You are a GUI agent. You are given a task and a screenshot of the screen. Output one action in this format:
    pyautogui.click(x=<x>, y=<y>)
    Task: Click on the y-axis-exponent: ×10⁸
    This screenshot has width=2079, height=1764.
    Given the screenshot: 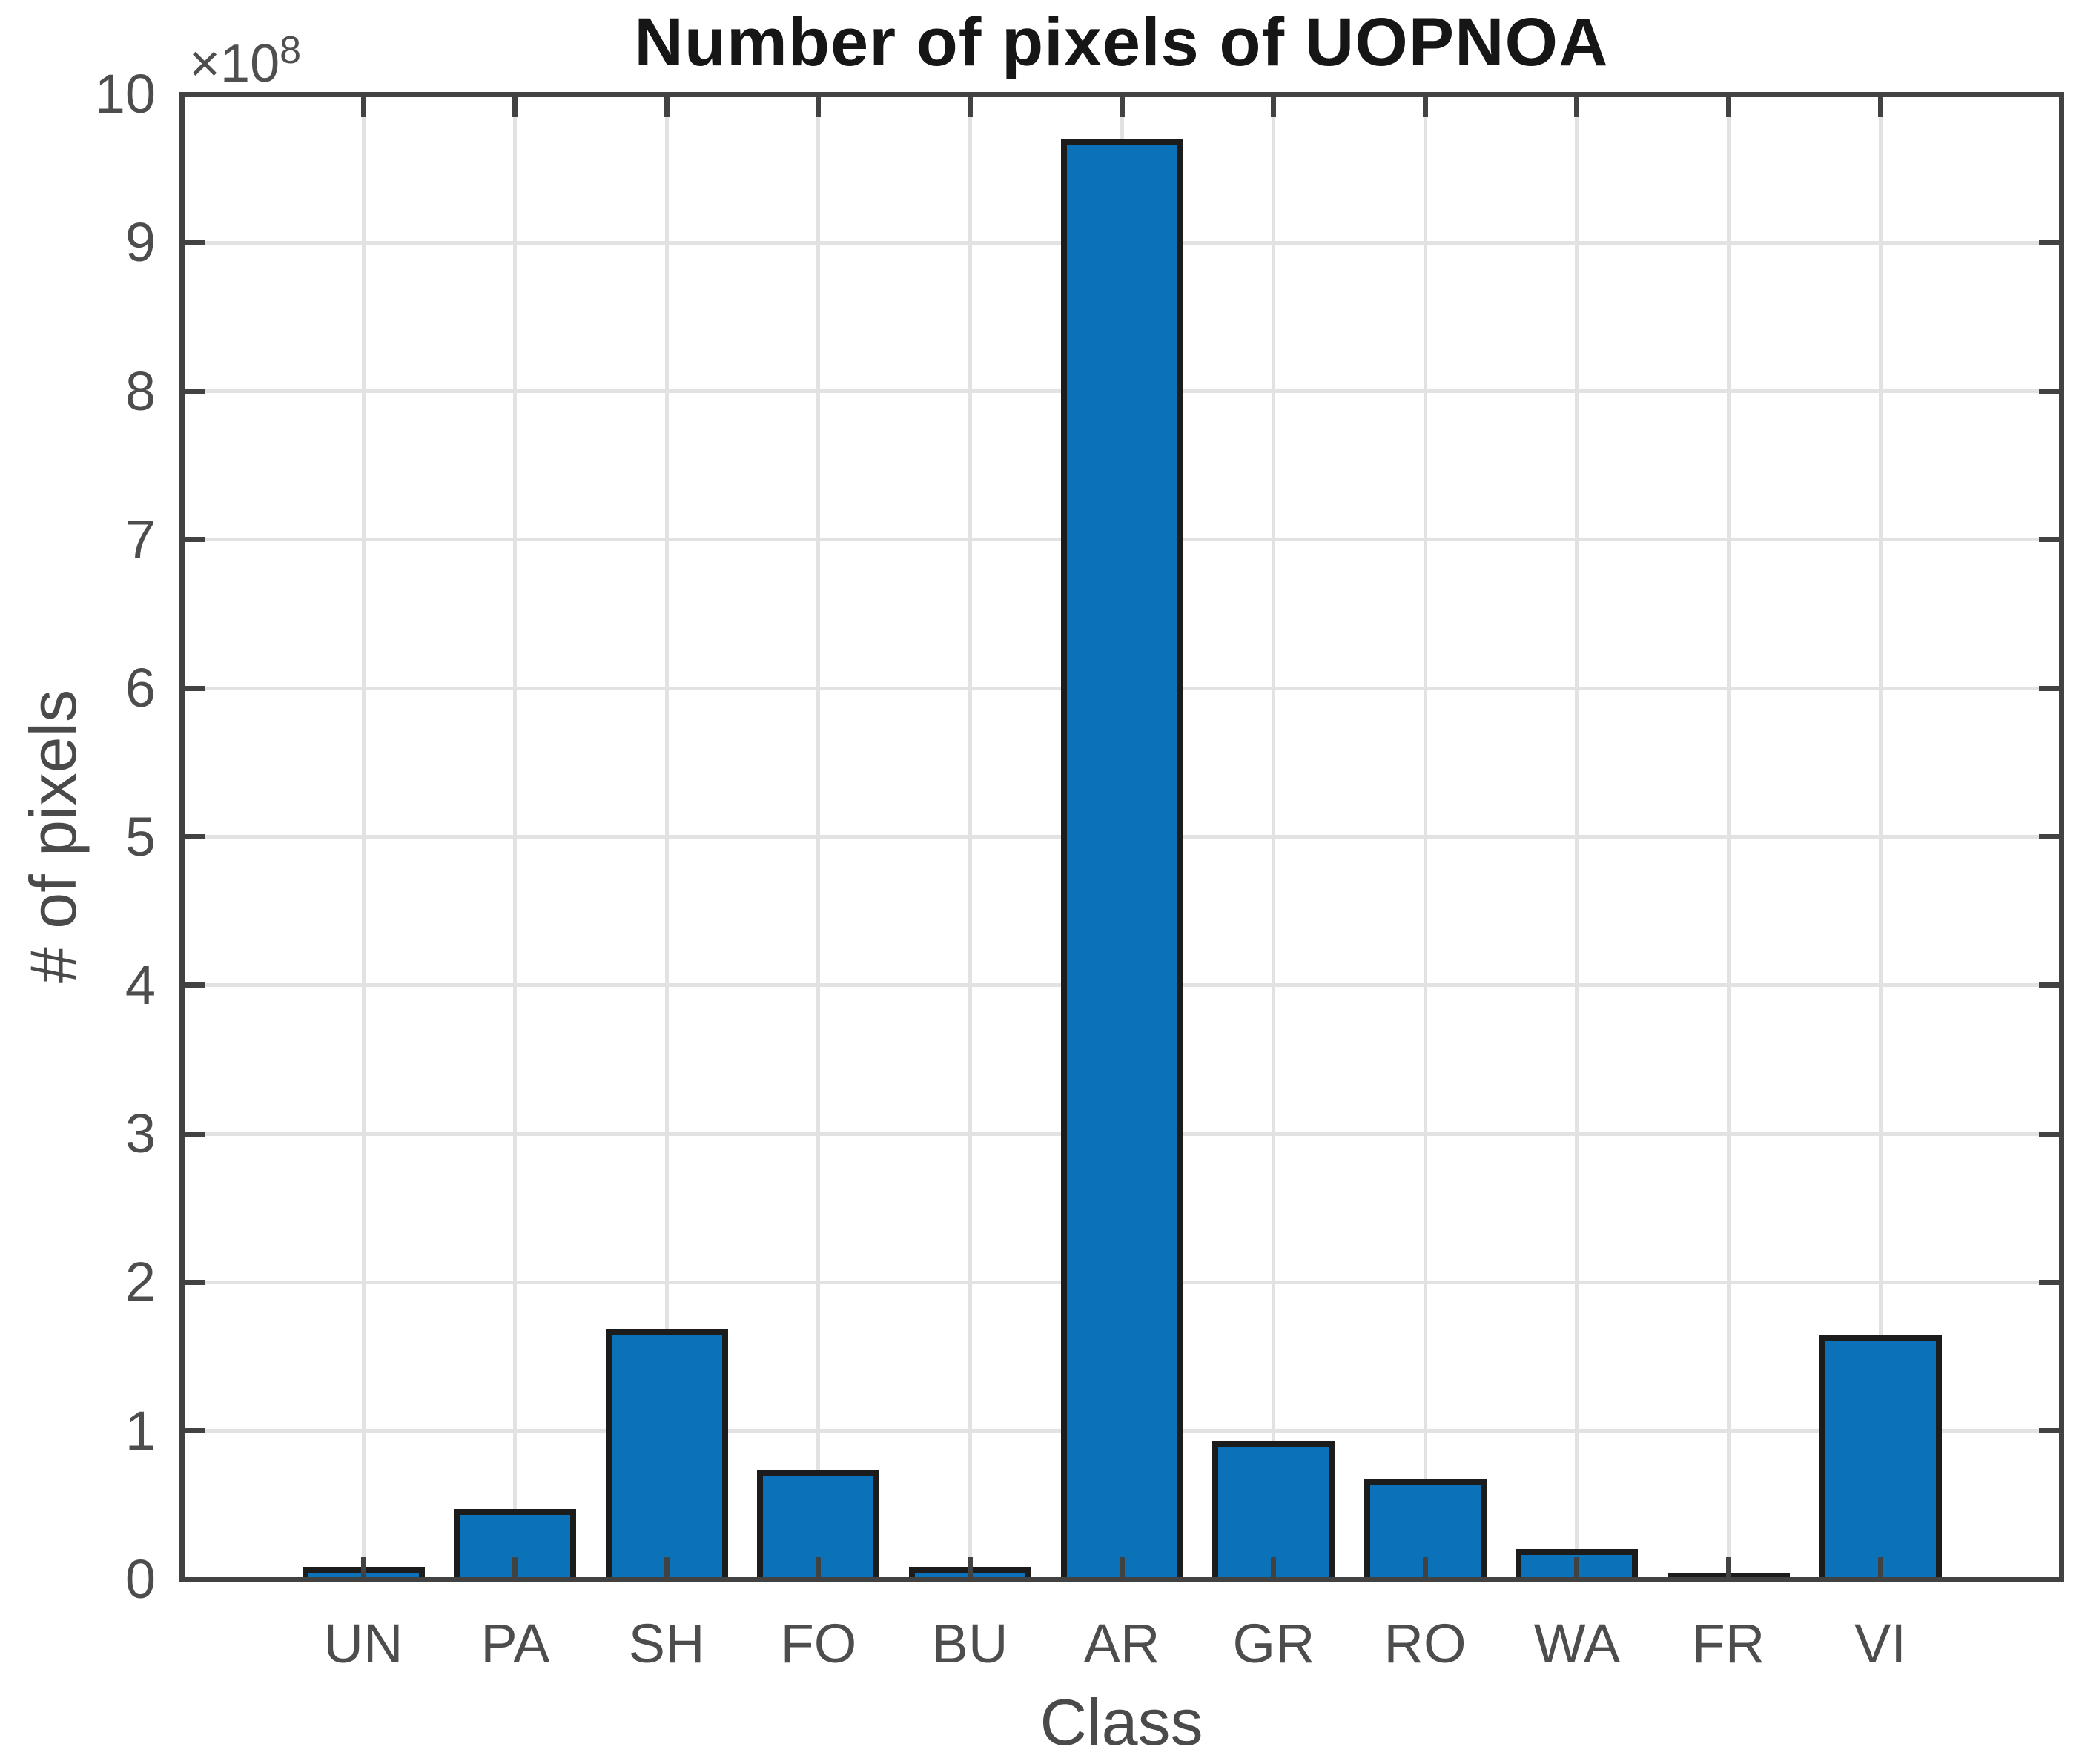 What is the action you would take?
    pyautogui.click(x=245, y=61)
    